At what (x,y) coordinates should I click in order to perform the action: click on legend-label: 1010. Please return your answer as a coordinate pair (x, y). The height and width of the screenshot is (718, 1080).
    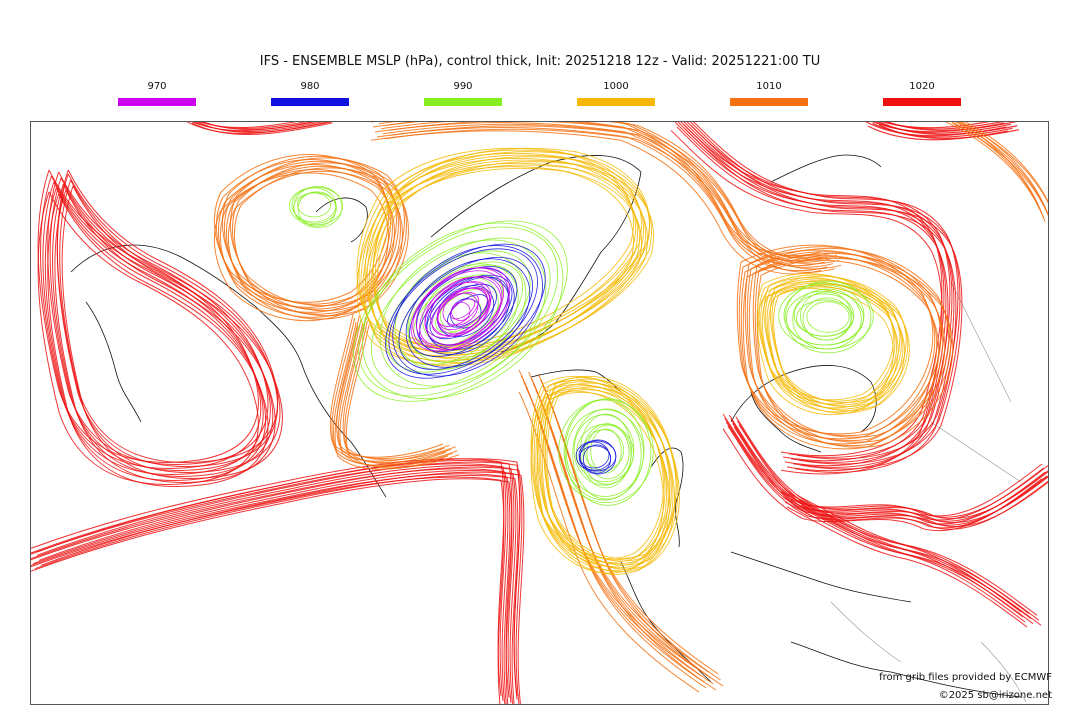
    Looking at the image, I should click on (769, 86).